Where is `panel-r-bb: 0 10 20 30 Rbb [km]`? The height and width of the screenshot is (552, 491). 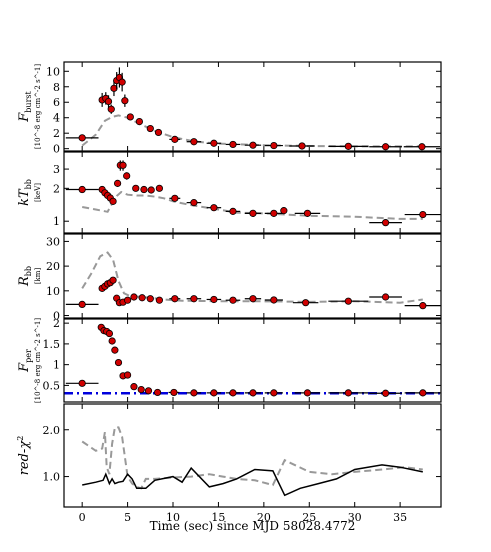 panel-r-bb: 0 10 20 30 Rbb [km] is located at coordinates (229, 278).